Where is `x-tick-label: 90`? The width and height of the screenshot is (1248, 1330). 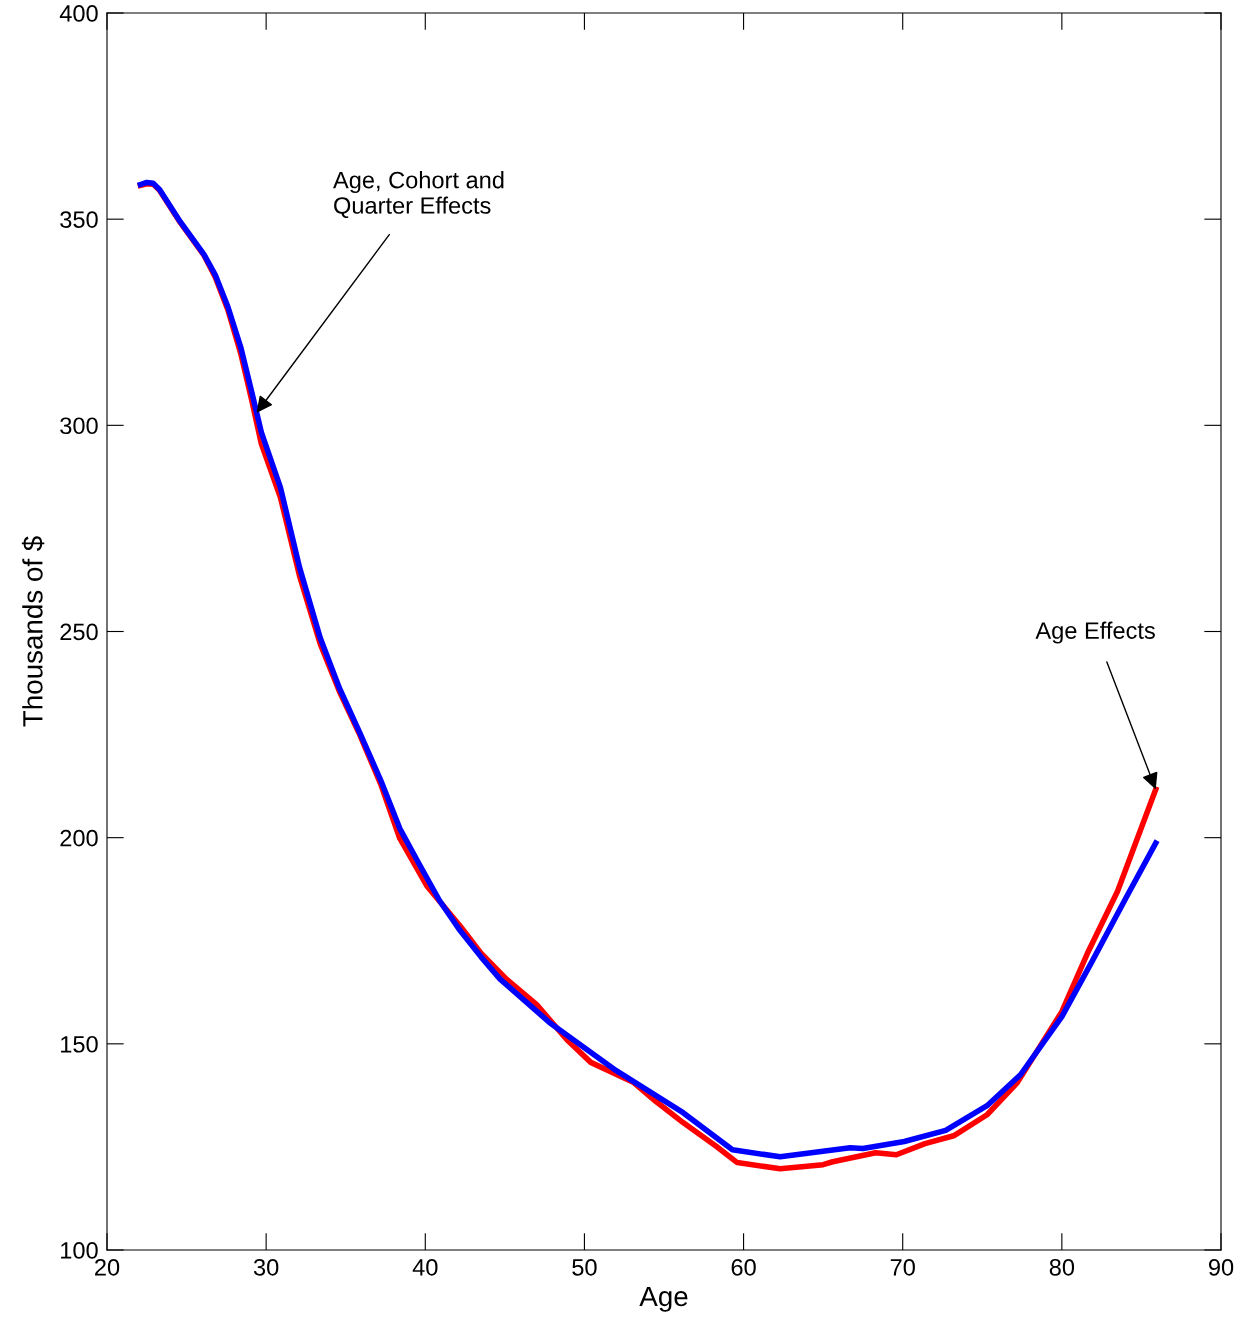
x-tick-label: 90 is located at coordinates (1221, 1267).